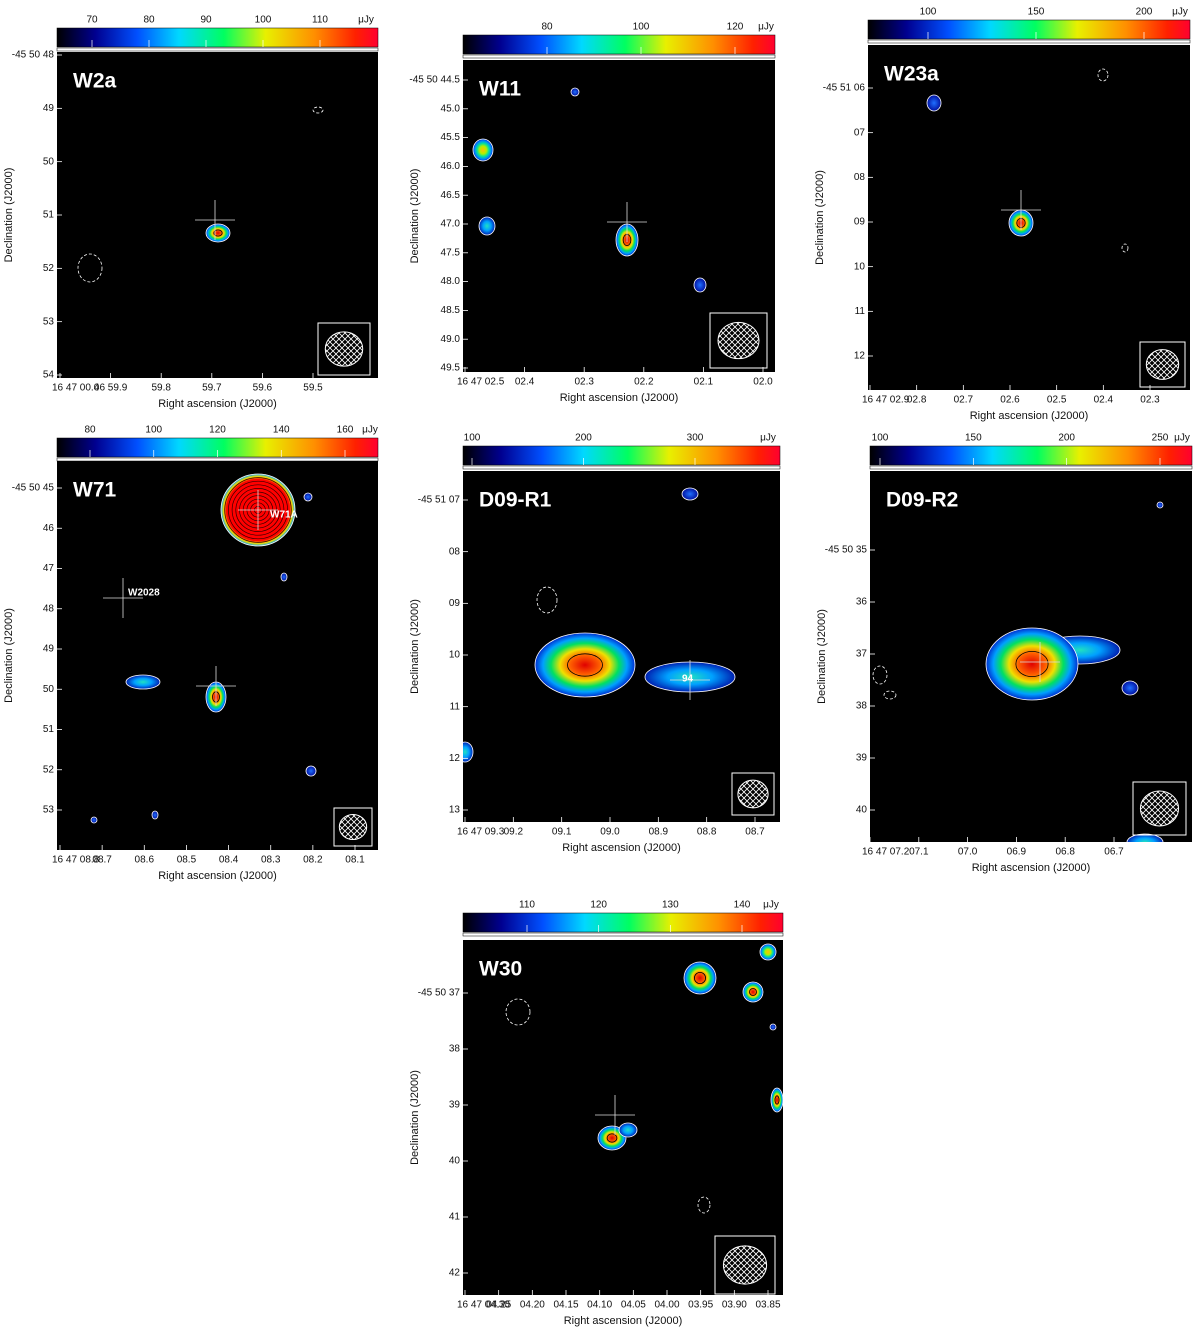  Describe the element at coordinates (886, 852) in the screenshot. I see `x-tick-label: 16 47 07.2` at that location.